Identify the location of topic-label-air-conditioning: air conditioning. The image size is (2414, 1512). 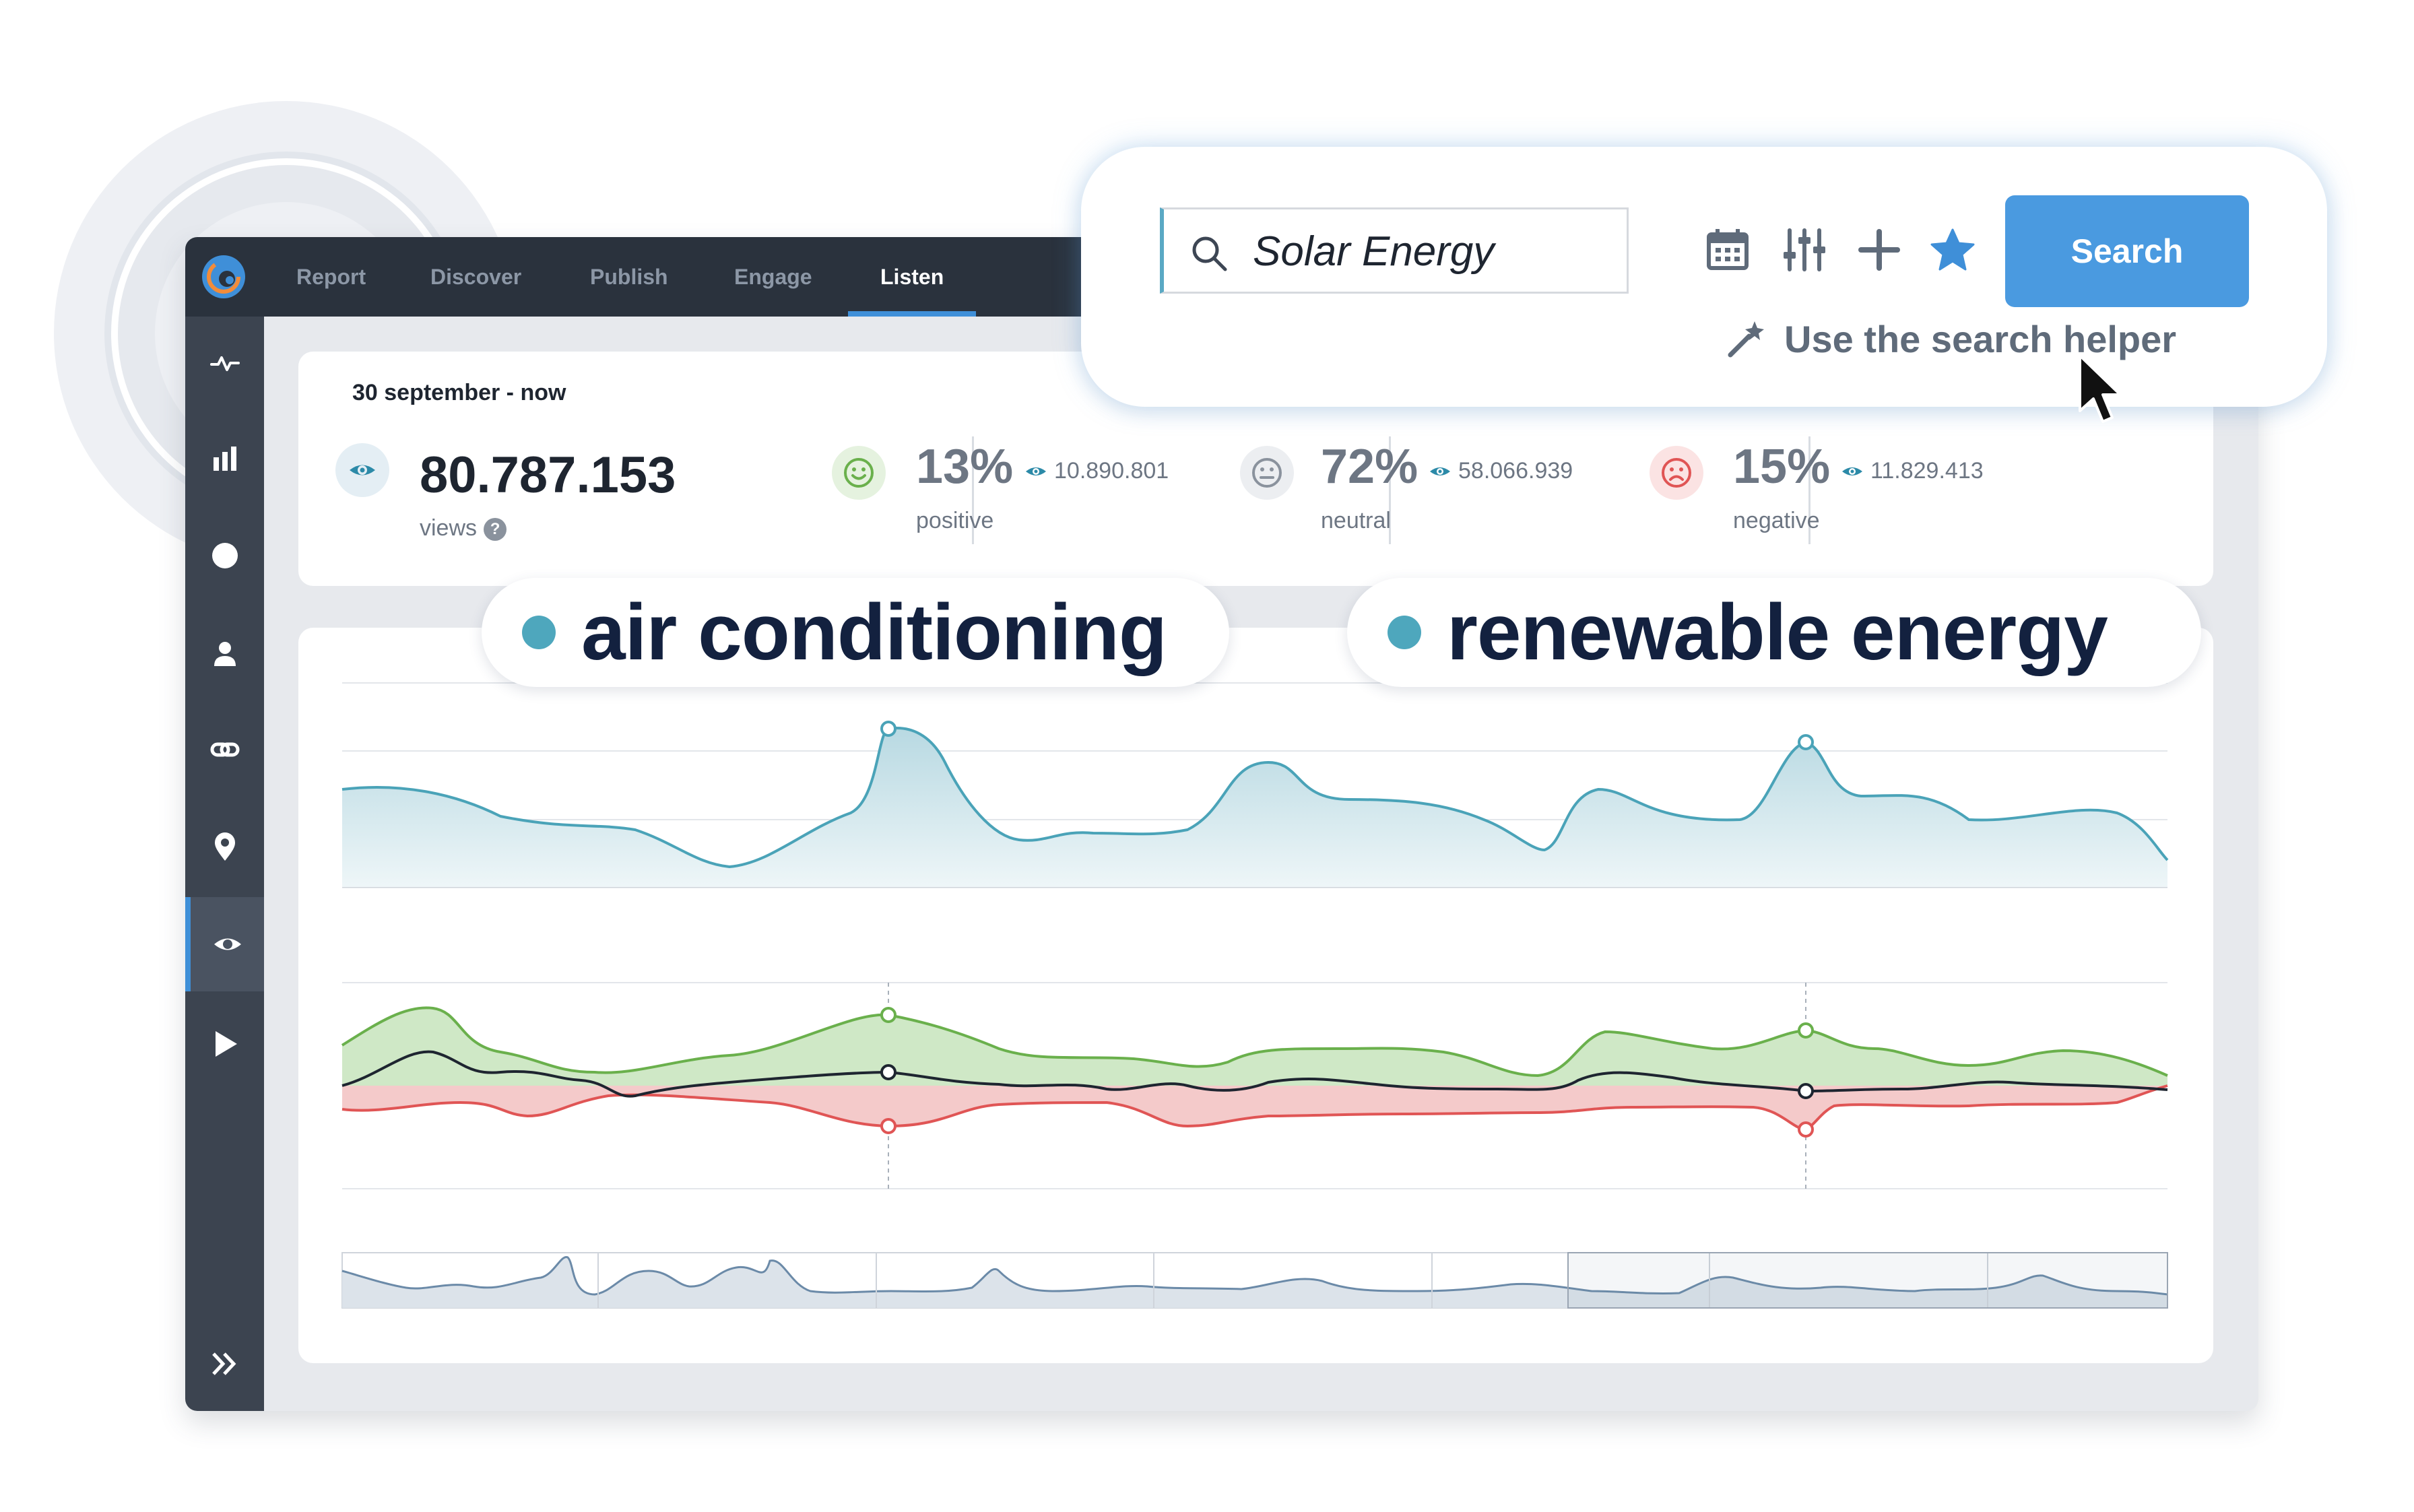
(855, 632).